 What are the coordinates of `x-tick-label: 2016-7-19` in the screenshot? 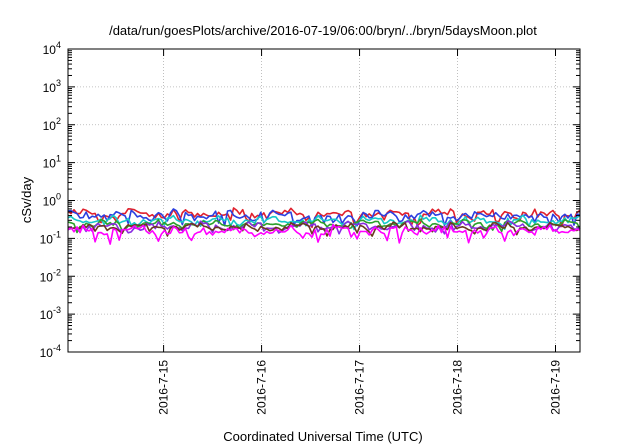 It's located at (556, 387).